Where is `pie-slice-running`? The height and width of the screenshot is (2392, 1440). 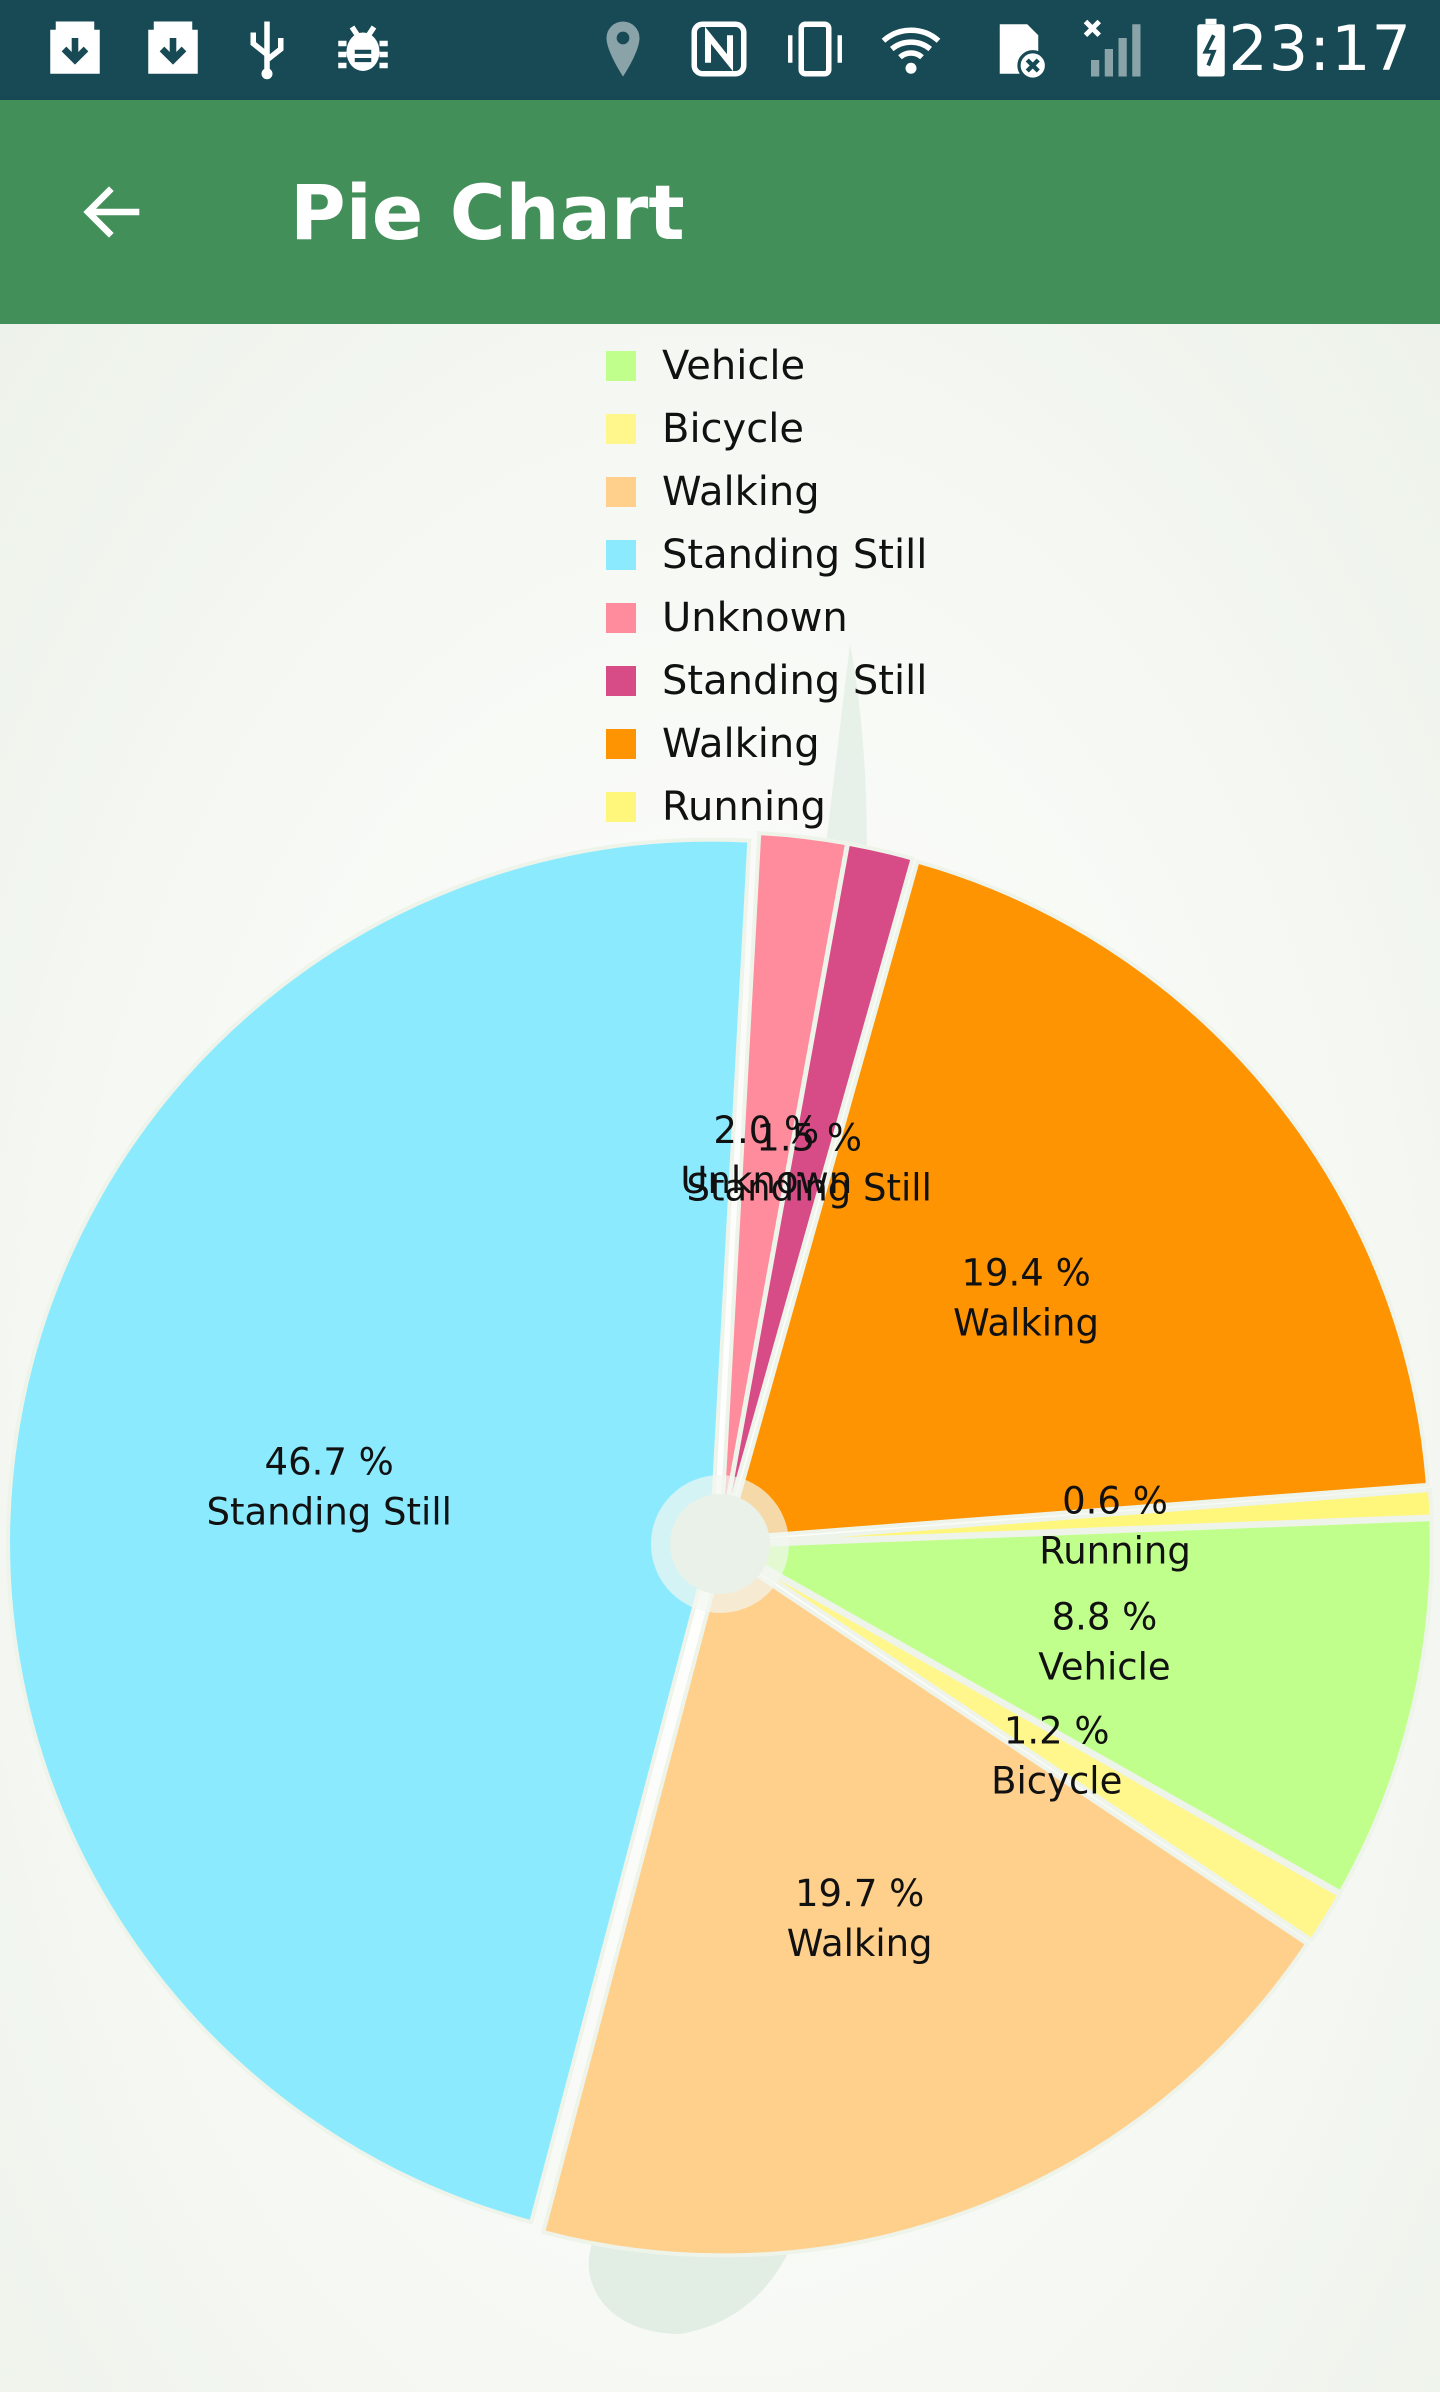 pie-slice-running is located at coordinates (1081, 1516).